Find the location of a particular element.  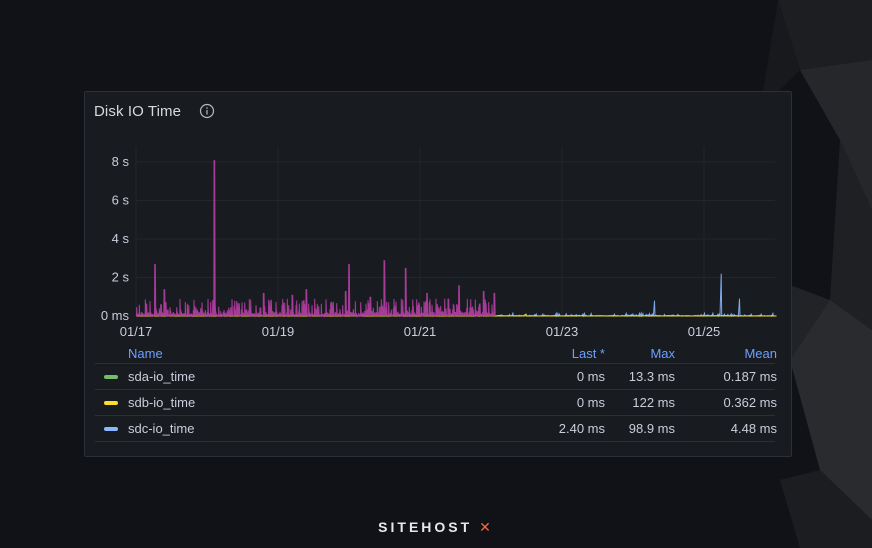

legend-row: sdc-io_time 2.40 ms 98.9 ms 4.48 ms is located at coordinates (436, 429).